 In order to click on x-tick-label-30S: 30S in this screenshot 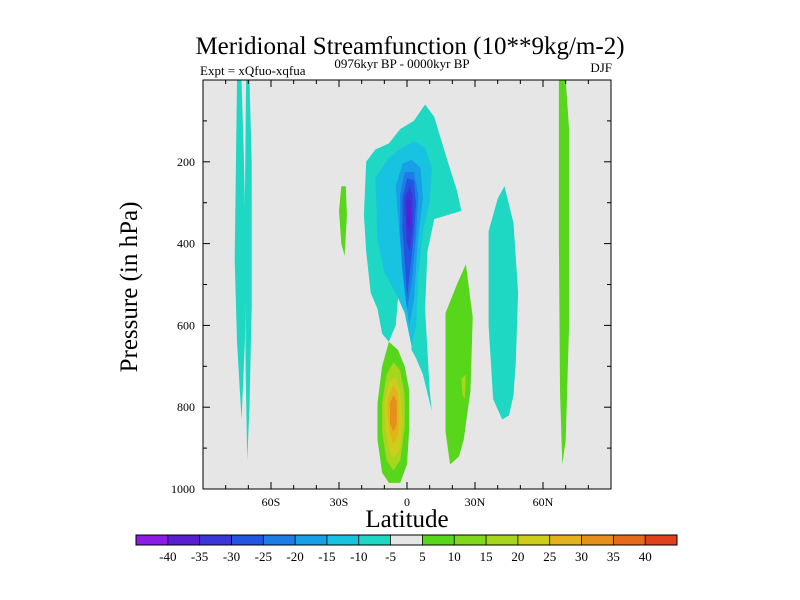, I will do `click(339, 502)`.